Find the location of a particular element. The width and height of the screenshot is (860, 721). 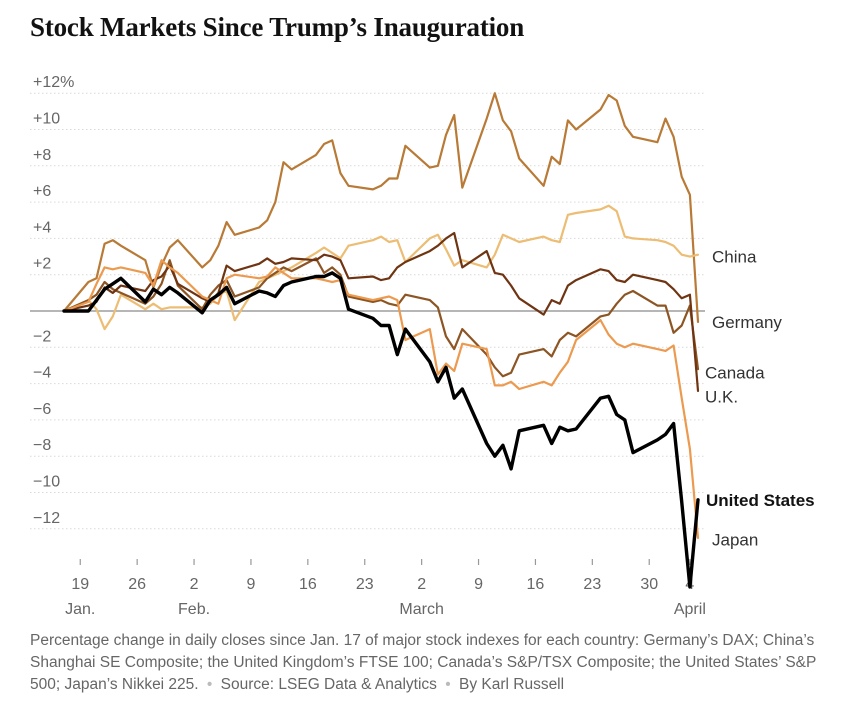

y-tick-label: +6 is located at coordinates (42, 191).